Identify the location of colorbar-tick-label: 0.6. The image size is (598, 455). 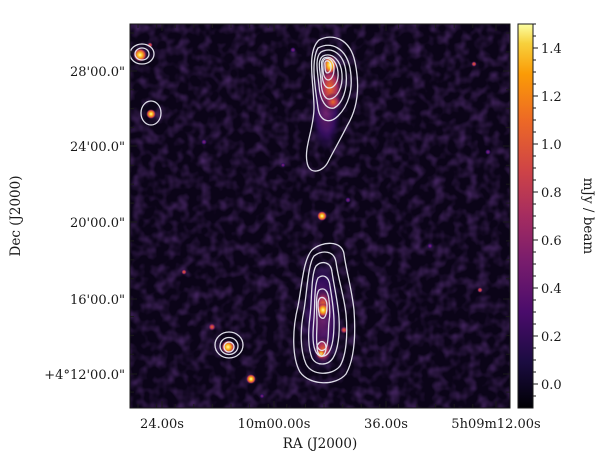
(551, 241).